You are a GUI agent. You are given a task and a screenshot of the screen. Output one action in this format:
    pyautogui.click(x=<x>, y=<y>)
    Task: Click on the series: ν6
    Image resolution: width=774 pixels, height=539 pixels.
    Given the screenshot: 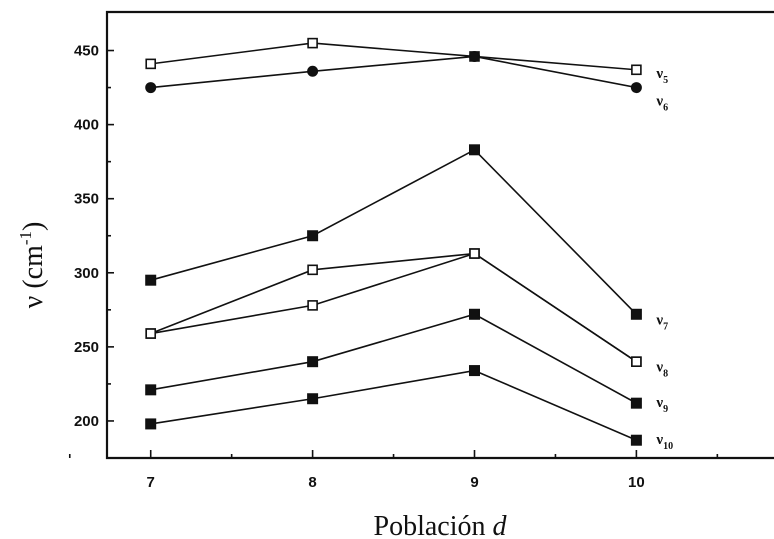 What is the action you would take?
    pyautogui.click(x=406, y=82)
    